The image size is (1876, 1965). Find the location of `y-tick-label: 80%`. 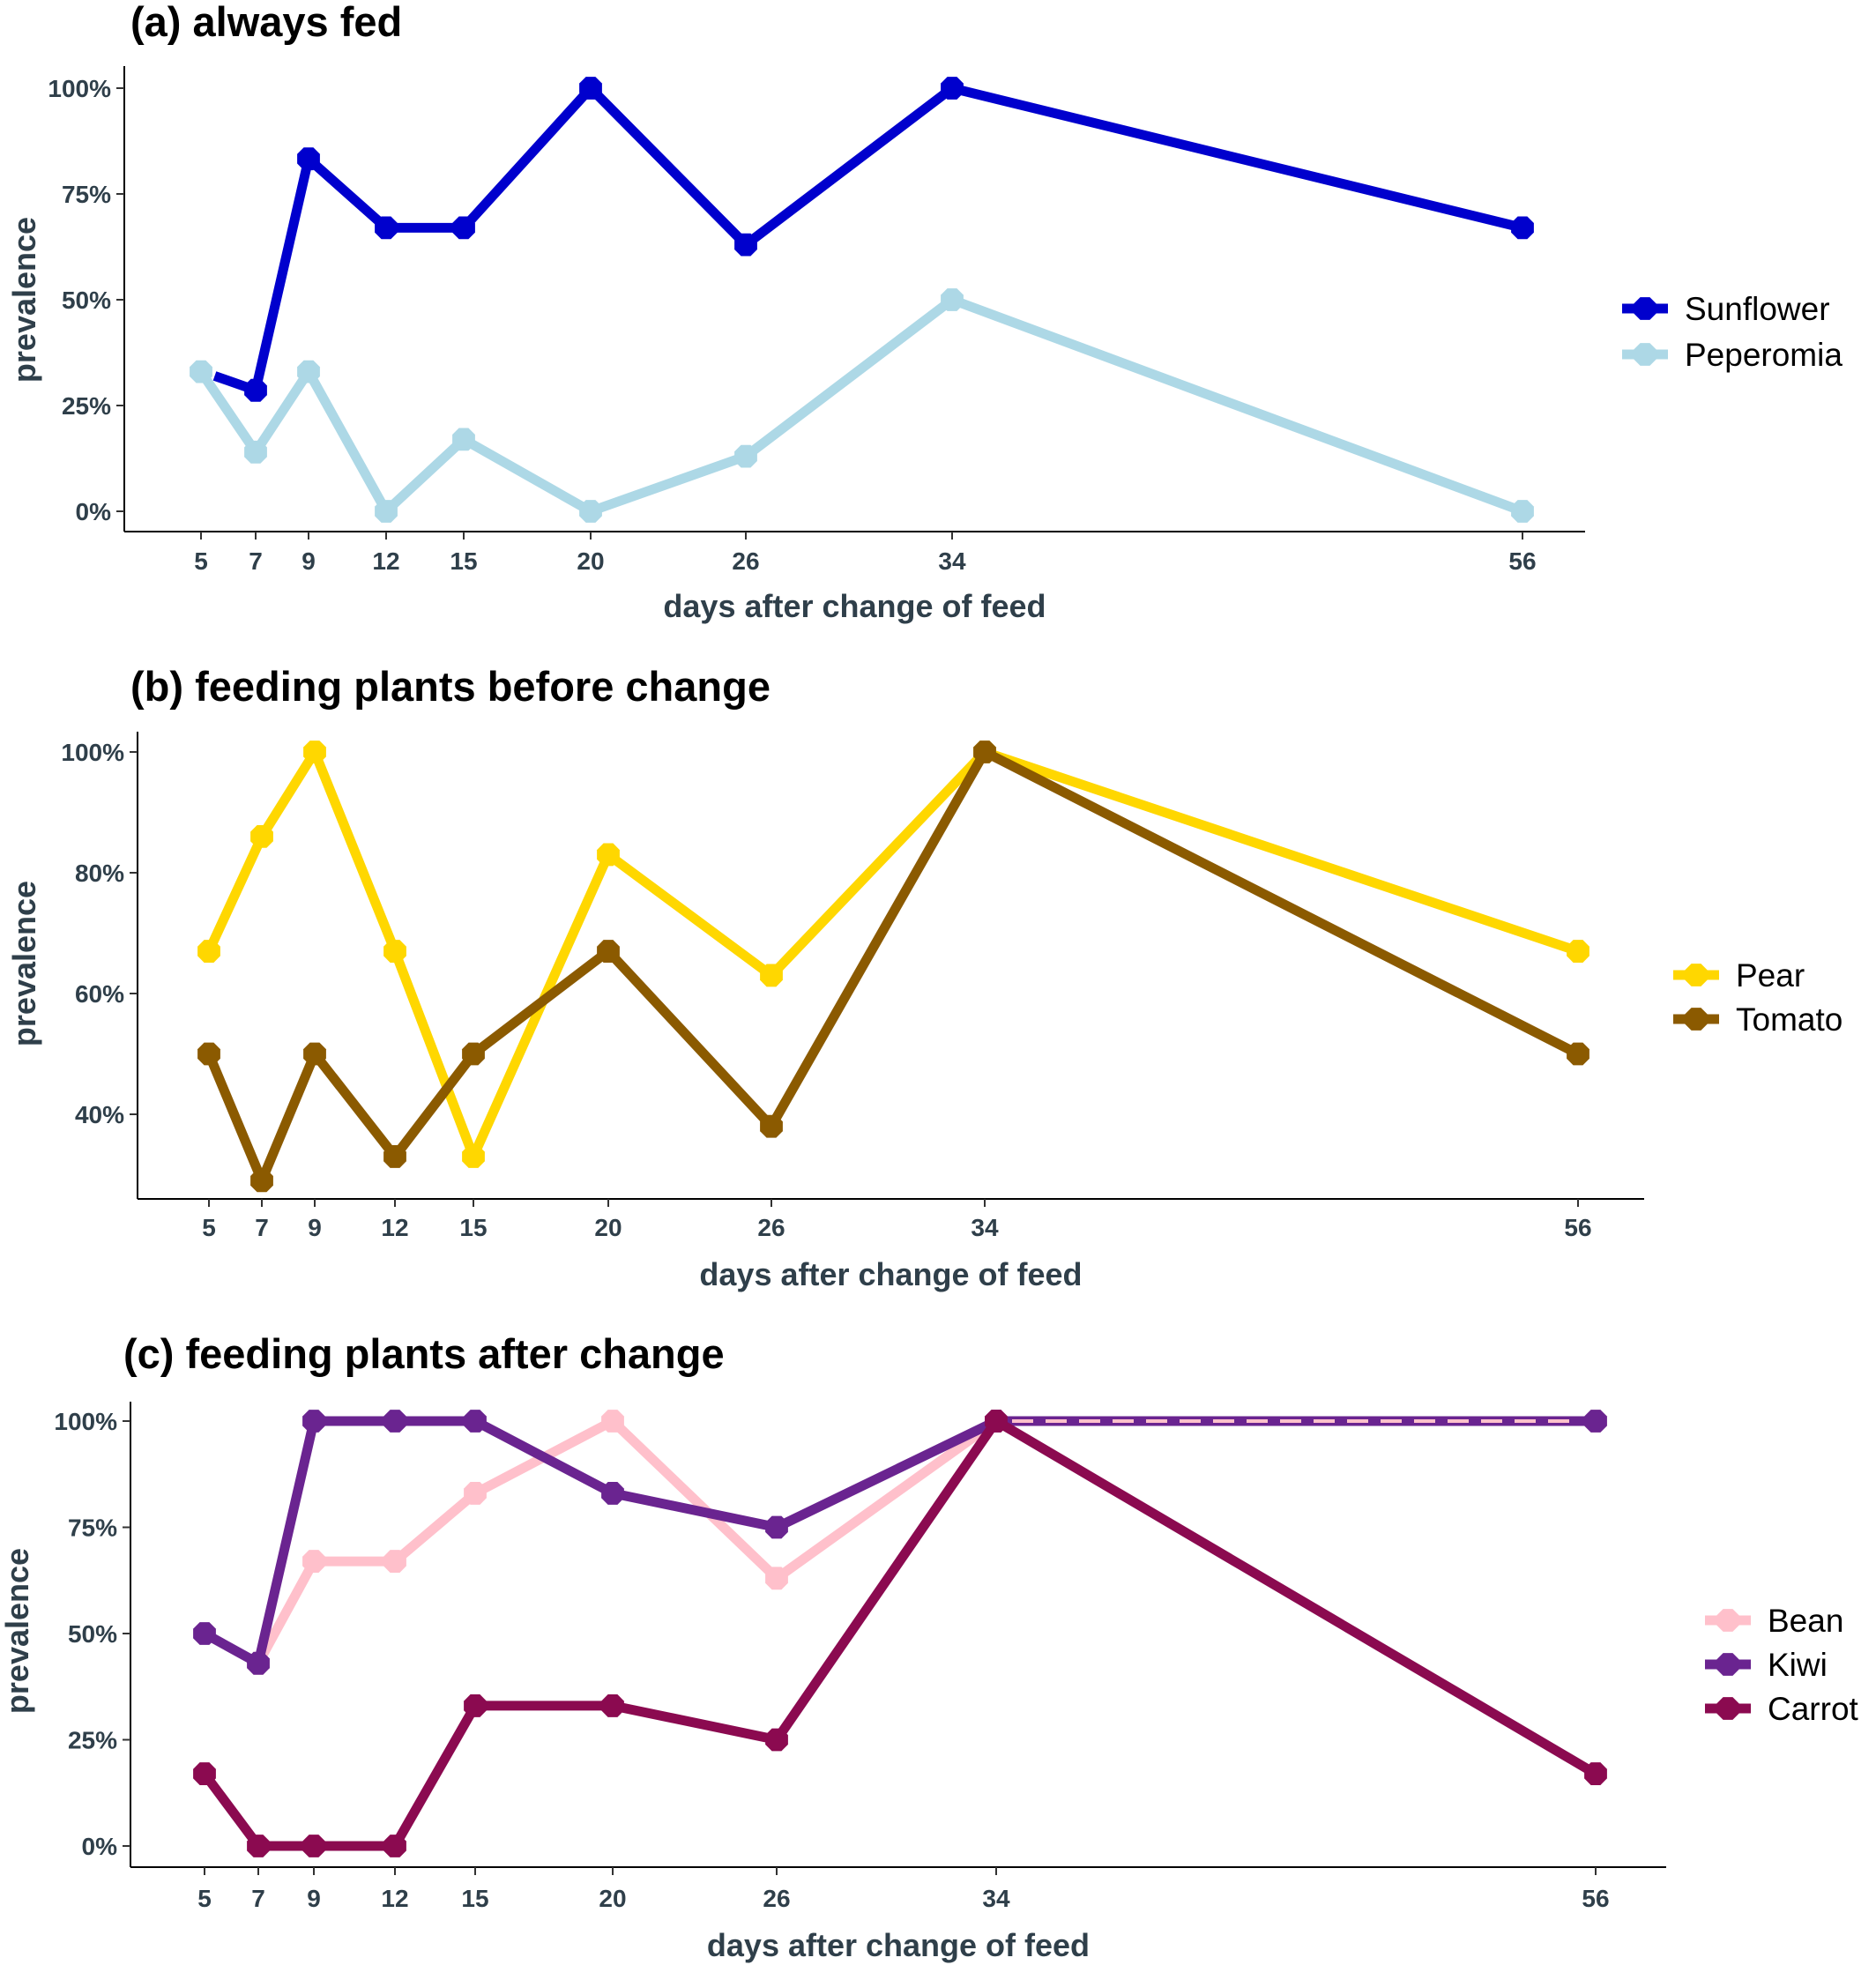

y-tick-label: 80% is located at coordinates (99, 873).